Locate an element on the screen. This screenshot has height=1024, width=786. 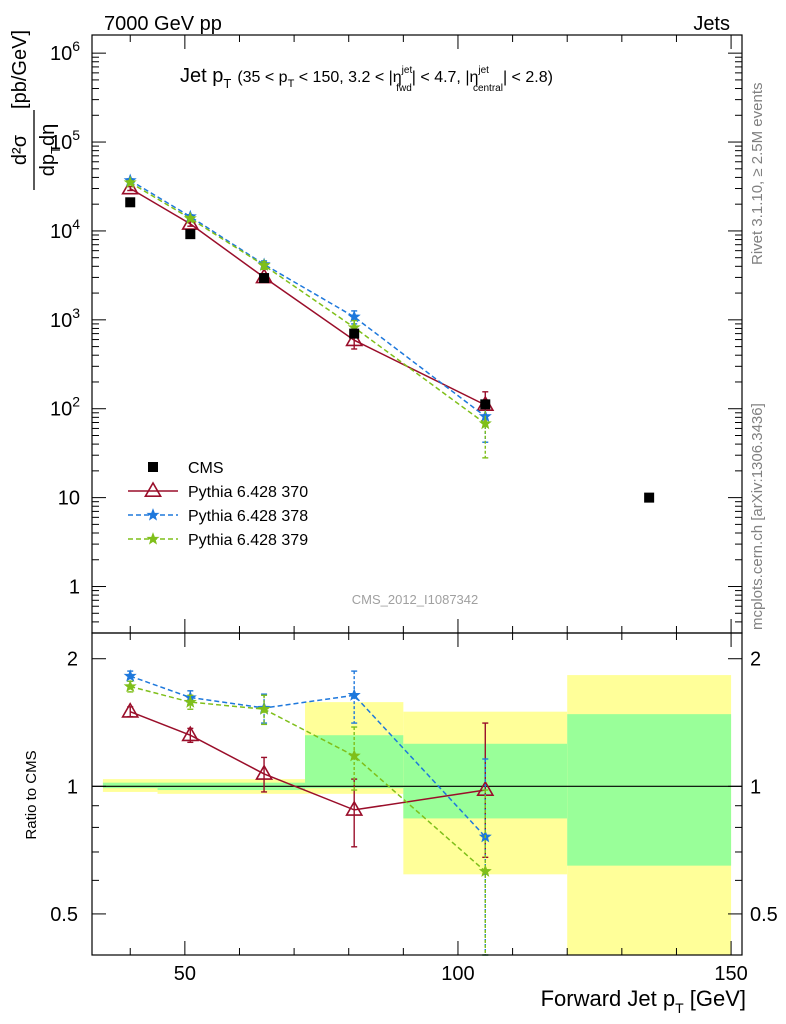
y-tick-label: 10² is located at coordinates (65, 407).